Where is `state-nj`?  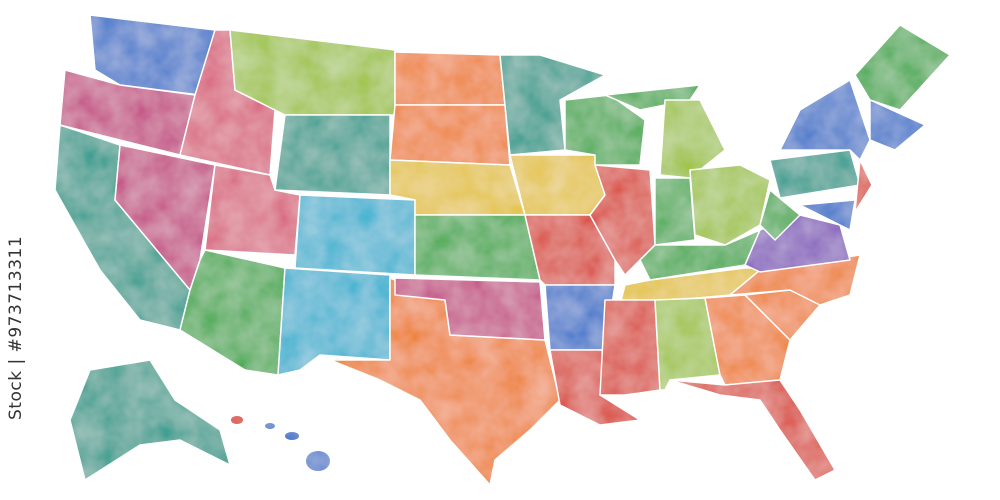
state-nj is located at coordinates (863, 186).